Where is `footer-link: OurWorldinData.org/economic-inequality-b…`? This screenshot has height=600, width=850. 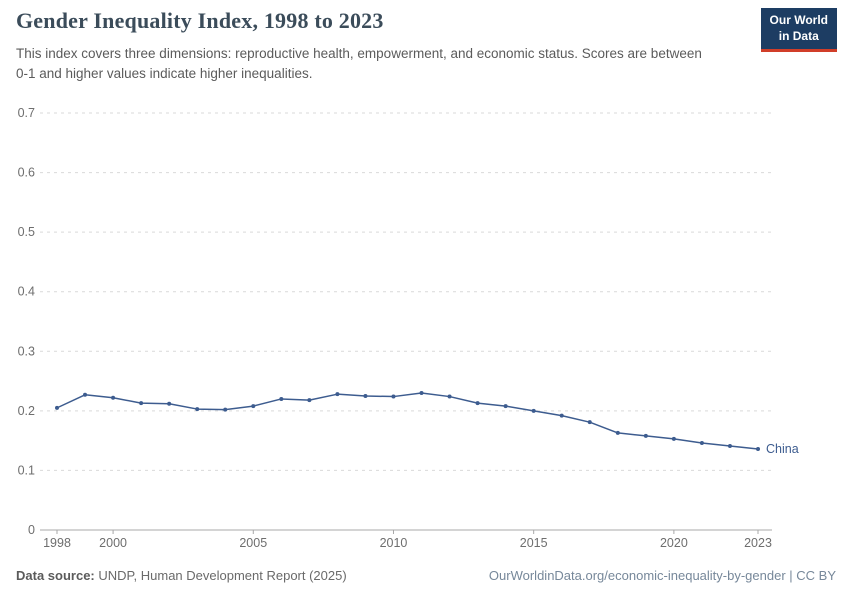
footer-link: OurWorldinData.org/economic-inequality-b… is located at coordinates (662, 575).